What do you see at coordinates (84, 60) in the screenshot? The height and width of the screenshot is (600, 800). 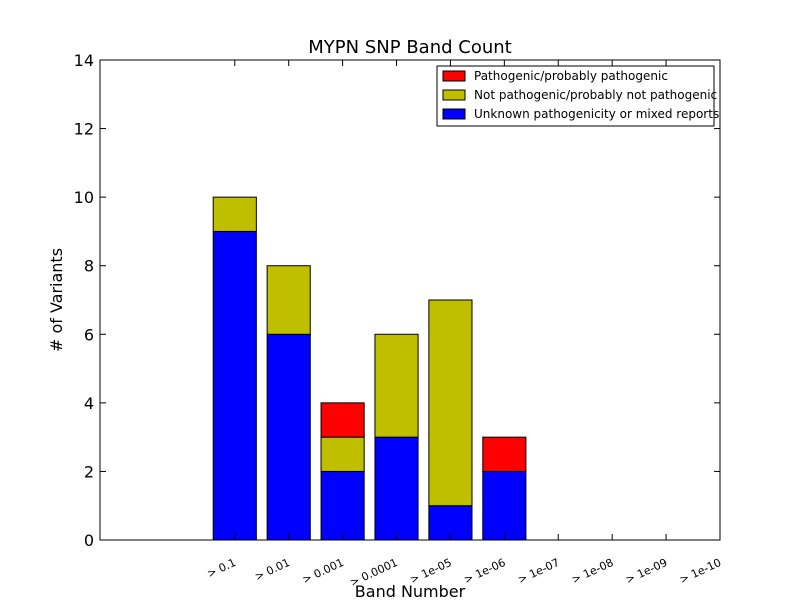 I see `y-tick-label: 14` at bounding box center [84, 60].